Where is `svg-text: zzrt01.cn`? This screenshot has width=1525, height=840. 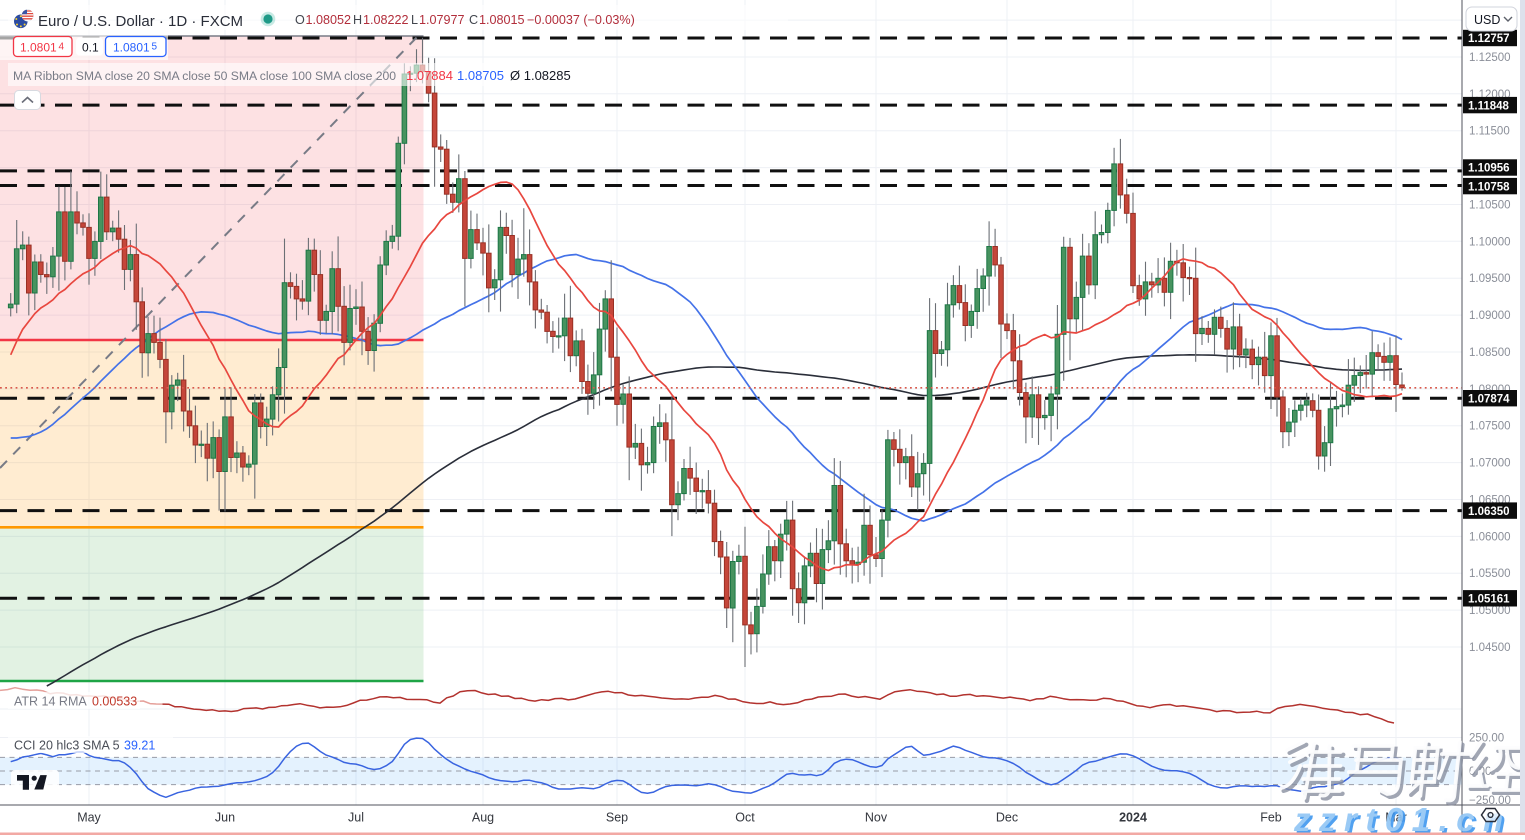
svg-text: zzrt01.cn is located at coordinates (1402, 818).